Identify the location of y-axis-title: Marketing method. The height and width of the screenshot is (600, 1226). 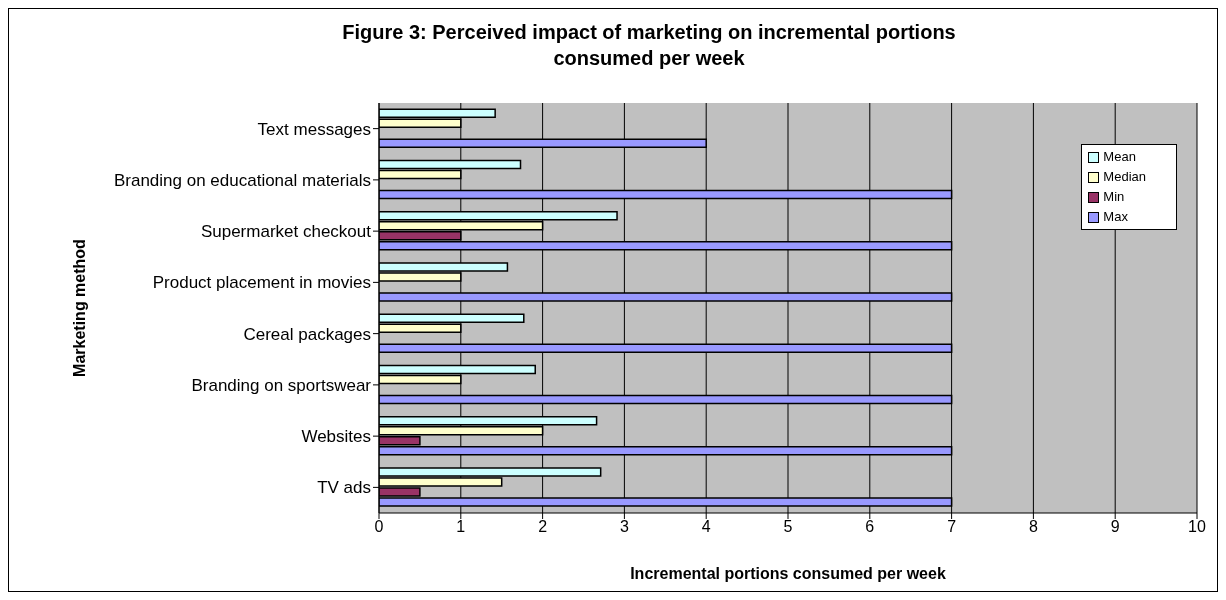
(79, 308).